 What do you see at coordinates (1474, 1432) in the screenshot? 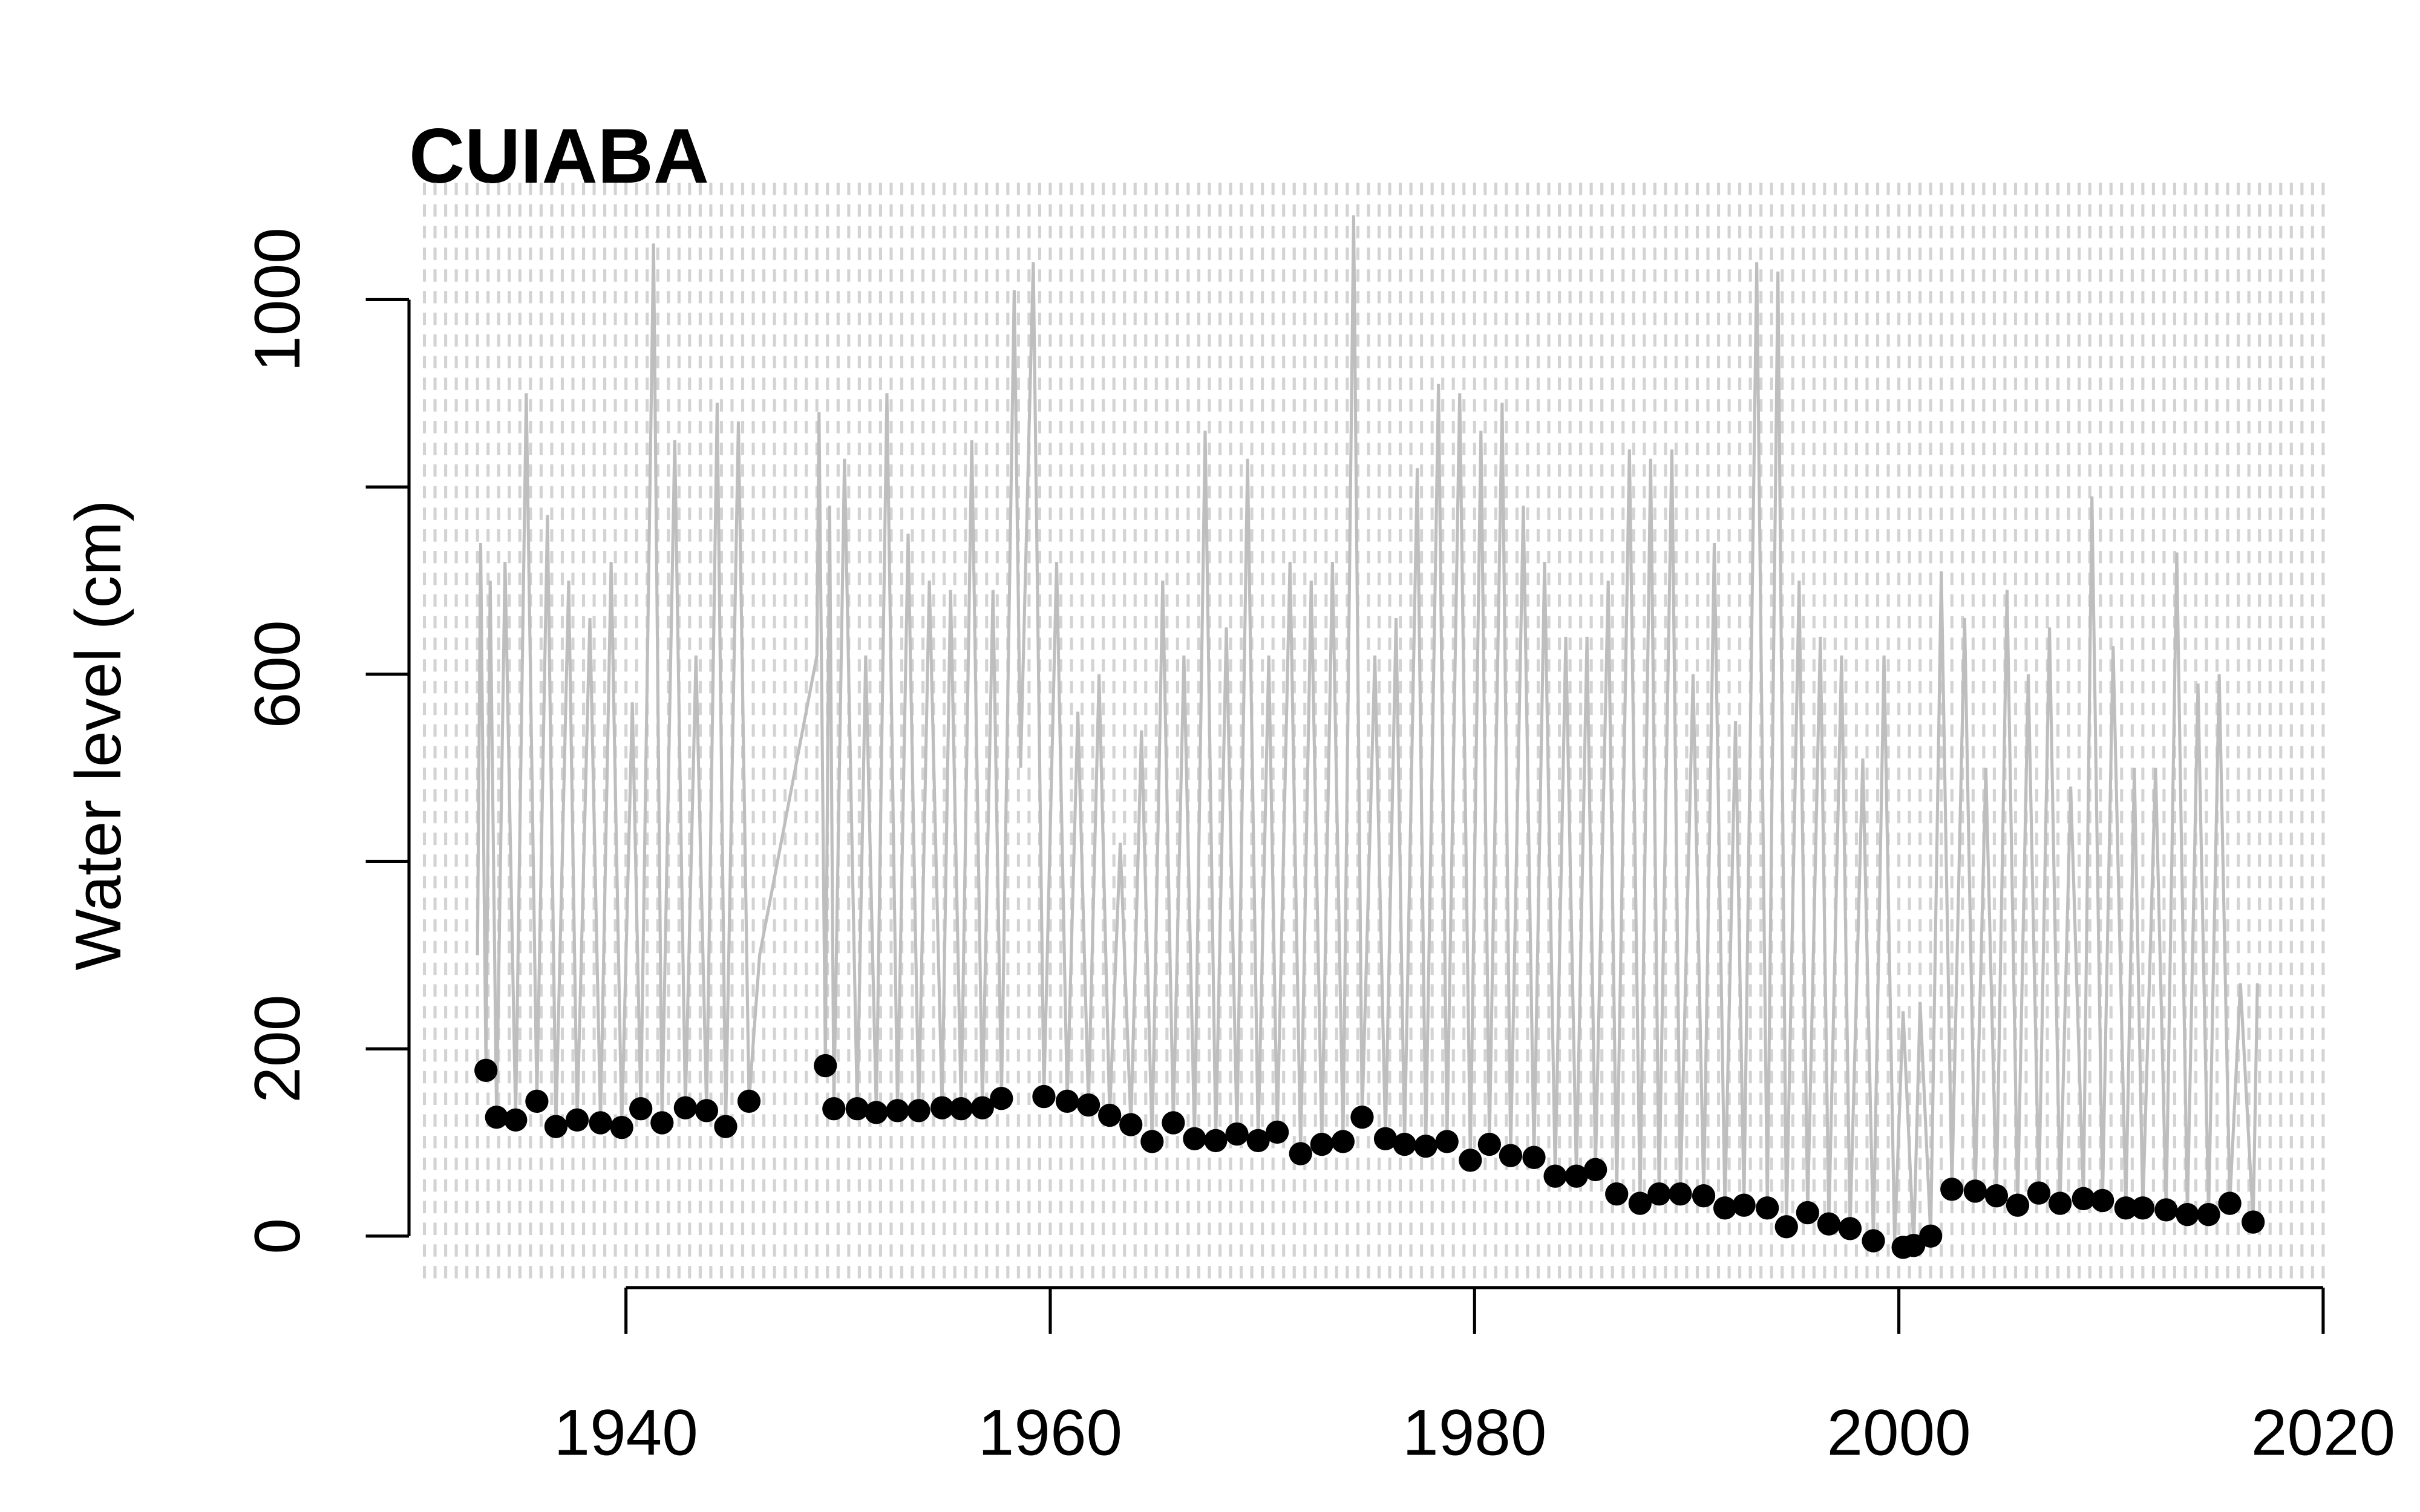
I see `x-tick-label: 1980` at bounding box center [1474, 1432].